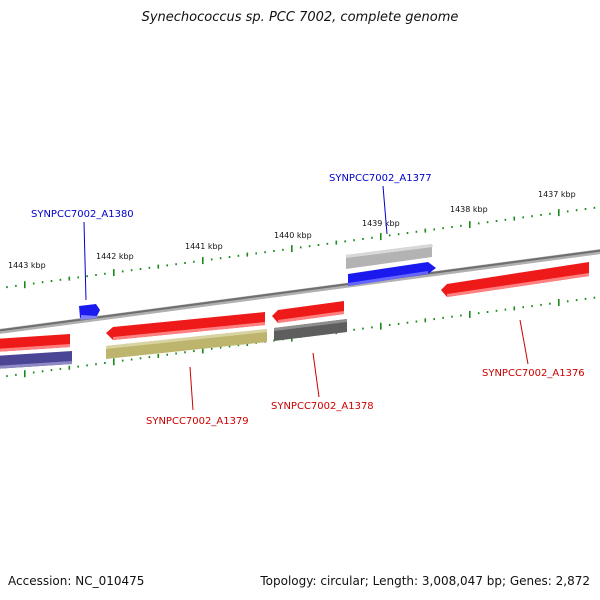 This screenshot has height=600, width=600. Describe the element at coordinates (322, 406) in the screenshot. I see `gene-label-a1378: SYNPCC7002_A1378` at that location.